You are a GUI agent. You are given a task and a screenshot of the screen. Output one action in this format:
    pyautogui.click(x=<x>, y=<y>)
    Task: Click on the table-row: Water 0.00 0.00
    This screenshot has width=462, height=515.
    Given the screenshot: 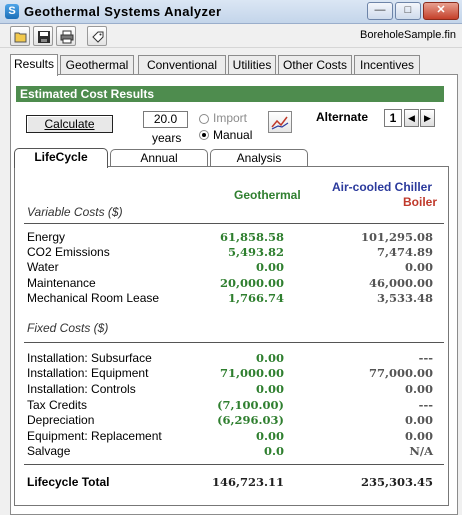 What is the action you would take?
    pyautogui.click(x=232, y=267)
    